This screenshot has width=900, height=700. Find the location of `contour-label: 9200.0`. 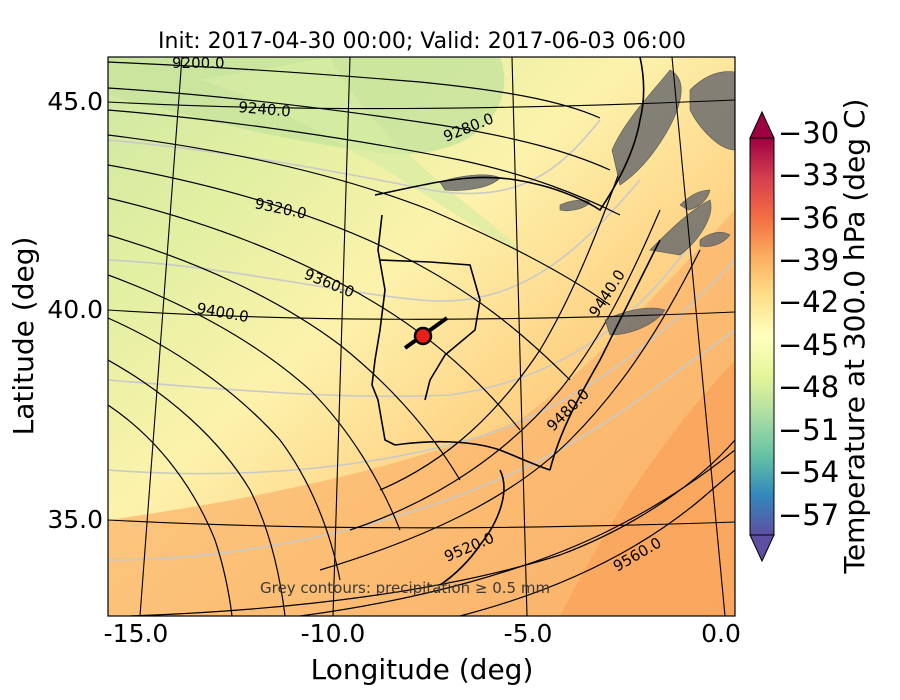

contour-label: 9200.0 is located at coordinates (198, 63).